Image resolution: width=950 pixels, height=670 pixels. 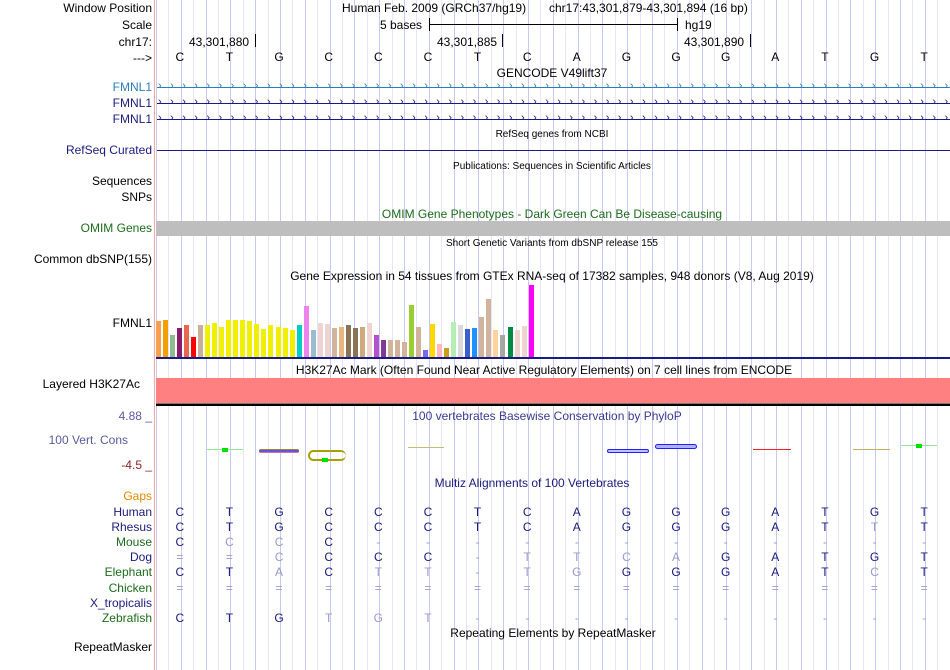 I want to click on species-label: Mouse, so click(x=133, y=542).